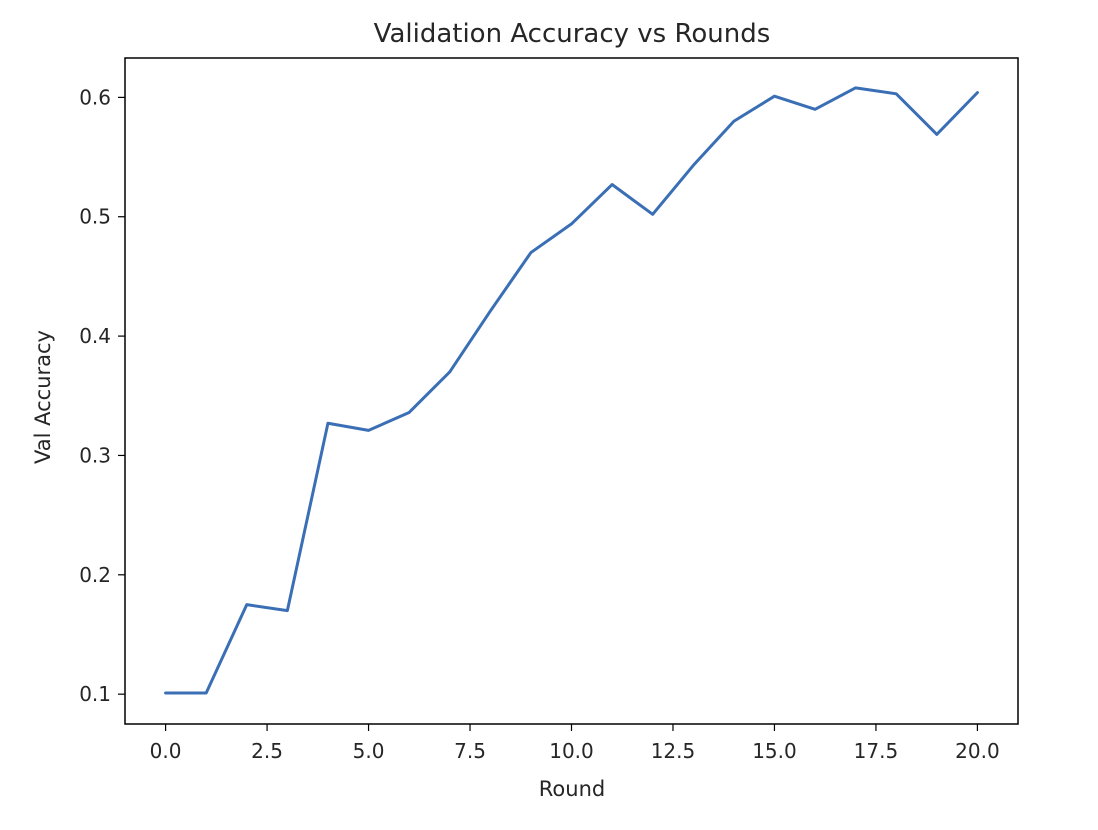  I want to click on x-tick-label: 15.0, so click(774, 751).